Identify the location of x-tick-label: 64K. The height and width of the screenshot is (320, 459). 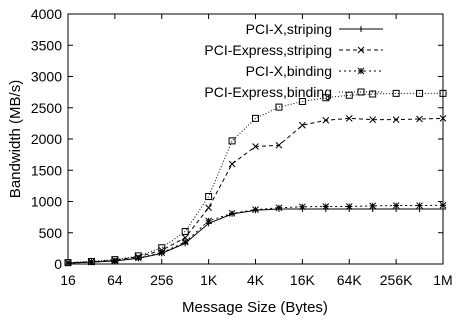
(350, 280).